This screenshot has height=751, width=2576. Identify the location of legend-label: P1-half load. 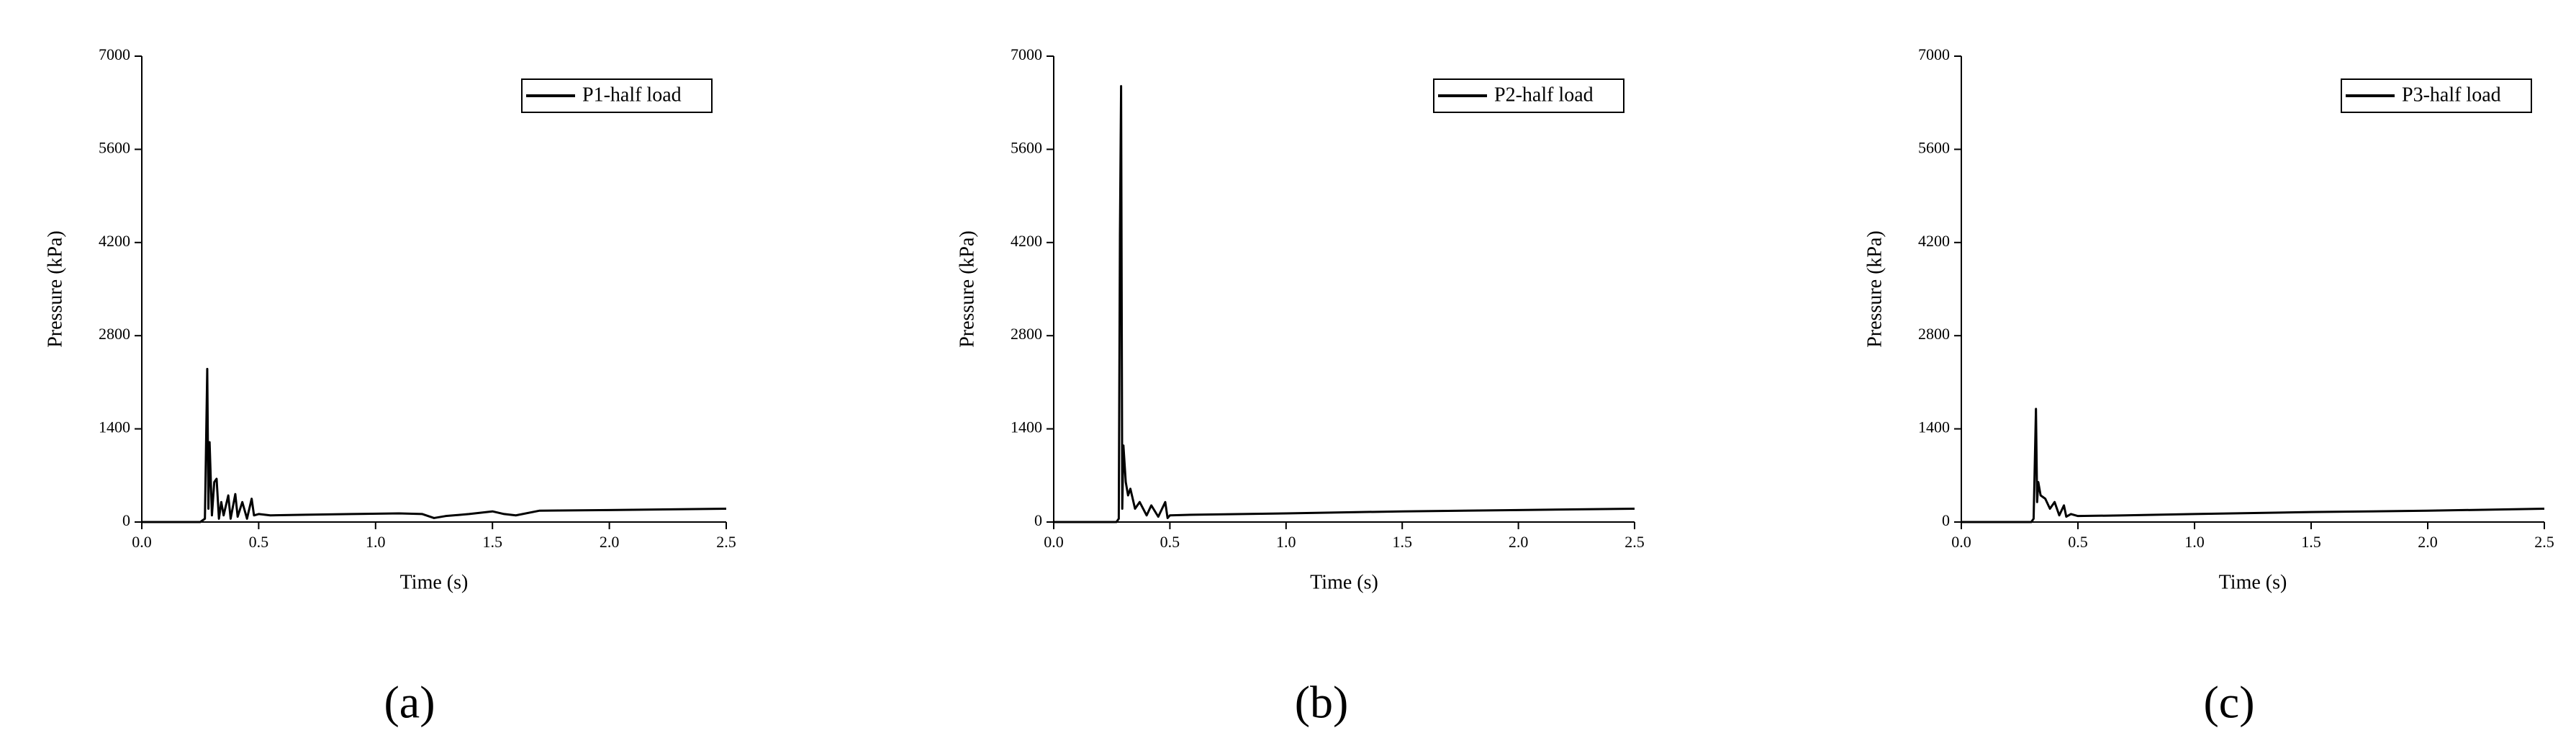
(632, 95).